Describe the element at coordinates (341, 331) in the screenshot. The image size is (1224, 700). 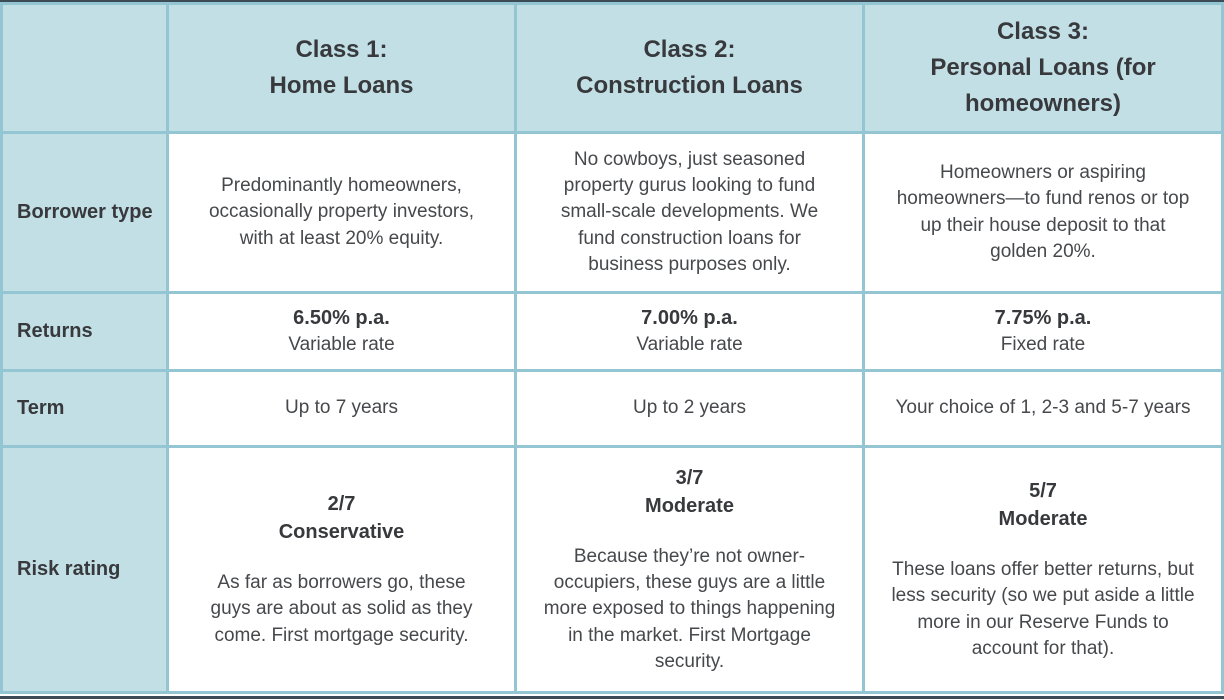
I see `returns-class-1: 6.50% p.a. Variable rate` at that location.